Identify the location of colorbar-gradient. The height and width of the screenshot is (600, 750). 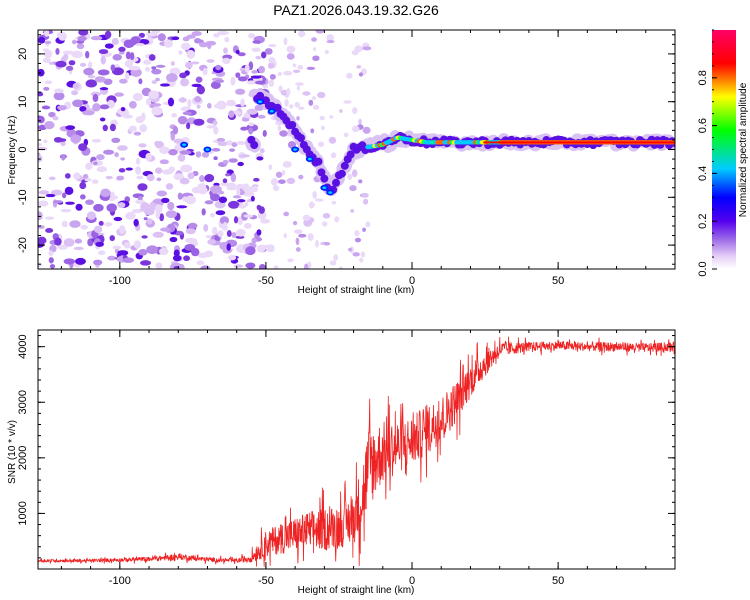
(724, 149).